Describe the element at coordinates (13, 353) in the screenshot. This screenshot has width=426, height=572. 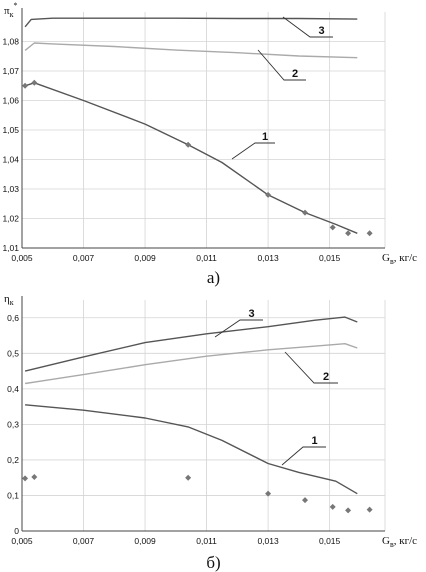
I see `y-tick-label: 0,5` at that location.